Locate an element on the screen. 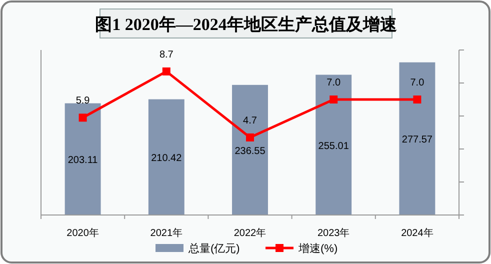 This screenshot has height=264, width=491. x-tick-label: 2021年 is located at coordinates (166, 233).